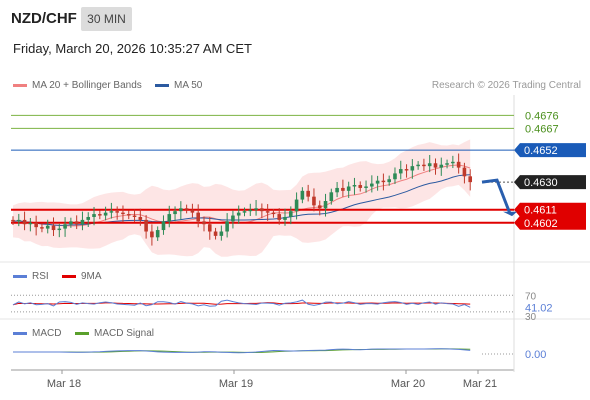  I want to click on rsi-value-label: 41.02, so click(539, 308).